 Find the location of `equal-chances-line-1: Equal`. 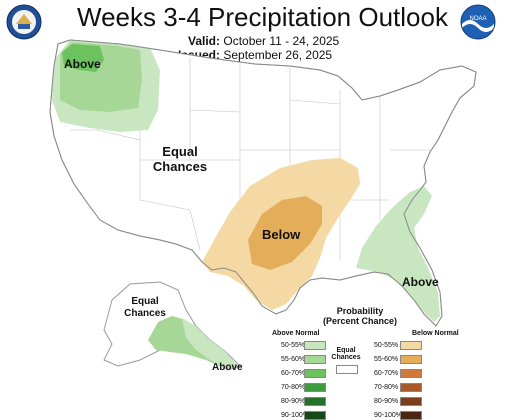

equal-chances-line-1: Equal is located at coordinates (180, 151).